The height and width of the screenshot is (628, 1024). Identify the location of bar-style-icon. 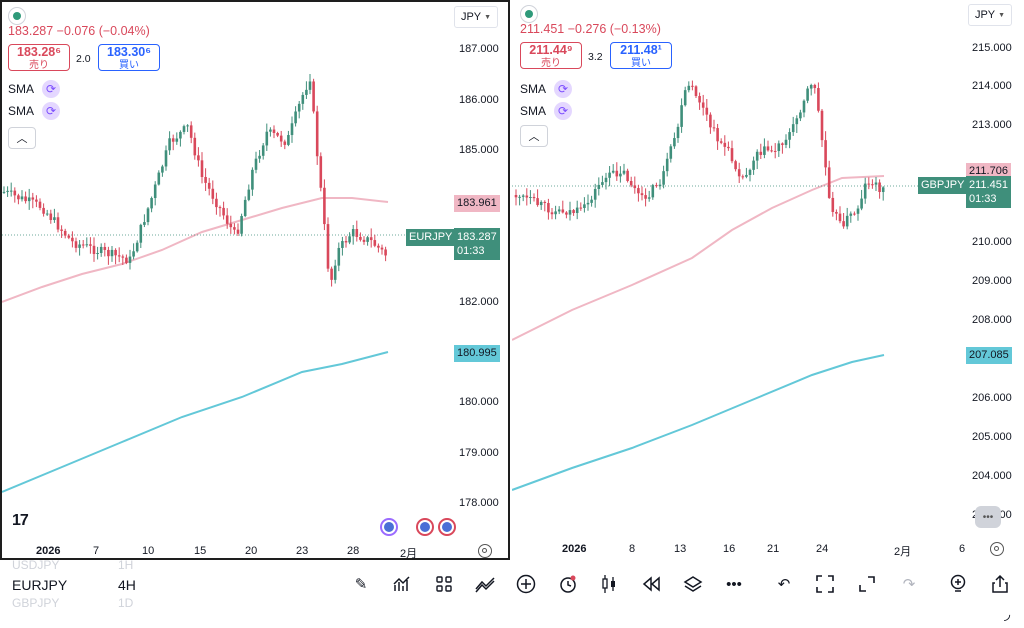
(609, 584).